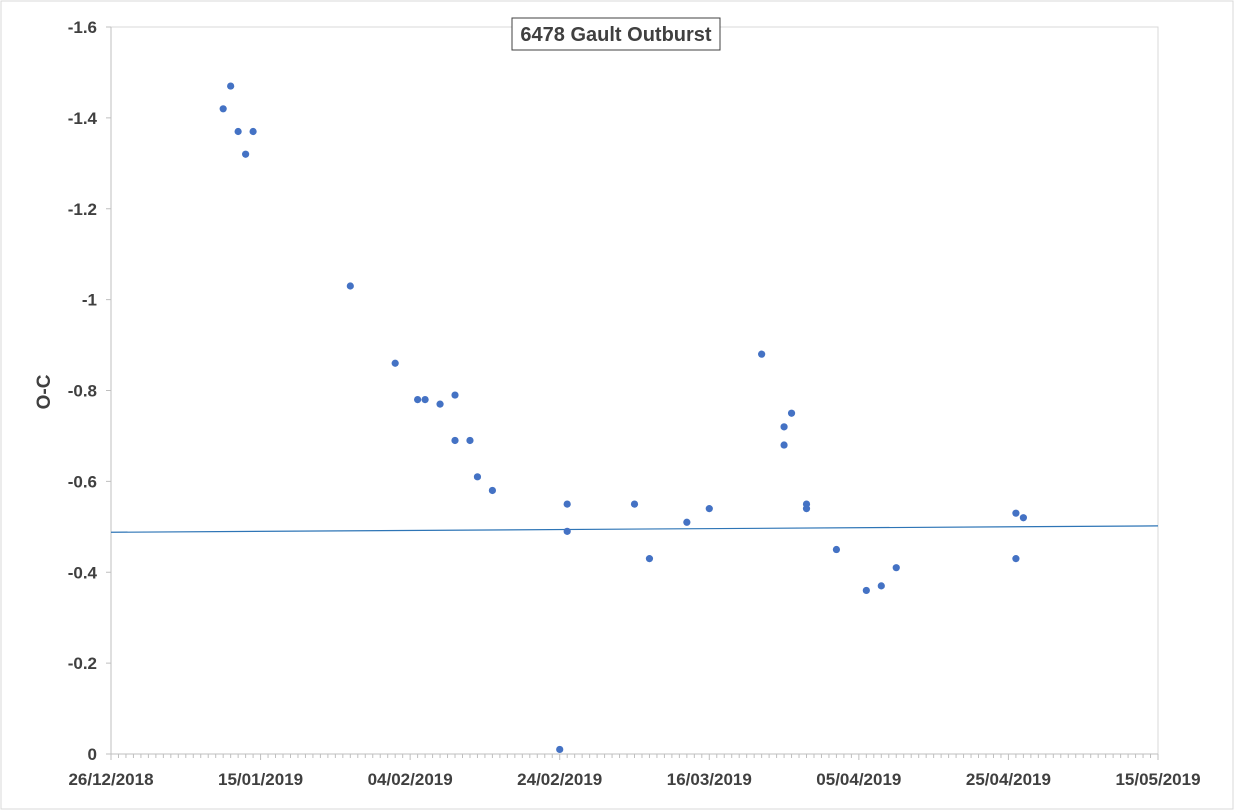  What do you see at coordinates (858, 779) in the screenshot?
I see `x-tick-label: 05/04/2019` at bounding box center [858, 779].